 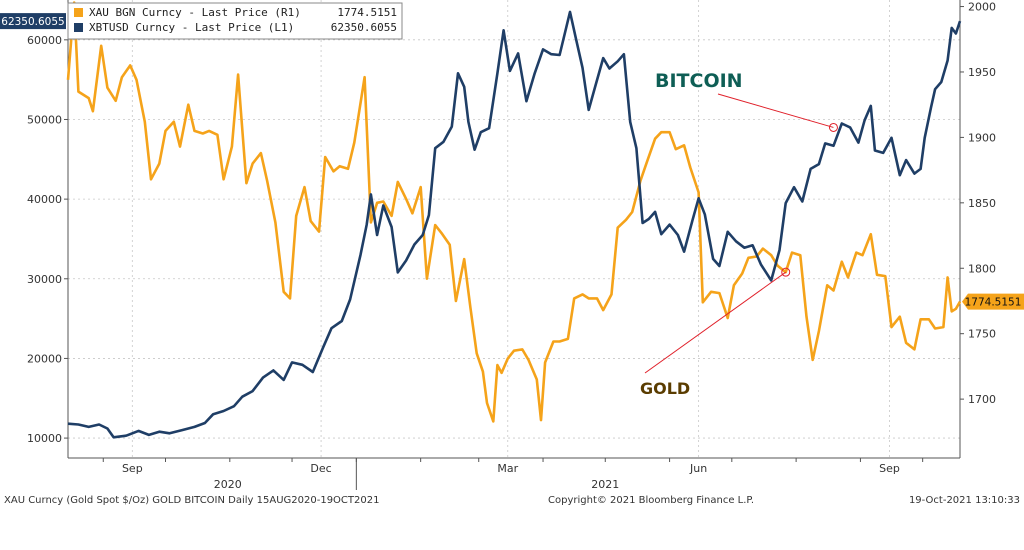 What do you see at coordinates (44, 40) in the screenshot?
I see `left-tick-label: 60000` at bounding box center [44, 40].